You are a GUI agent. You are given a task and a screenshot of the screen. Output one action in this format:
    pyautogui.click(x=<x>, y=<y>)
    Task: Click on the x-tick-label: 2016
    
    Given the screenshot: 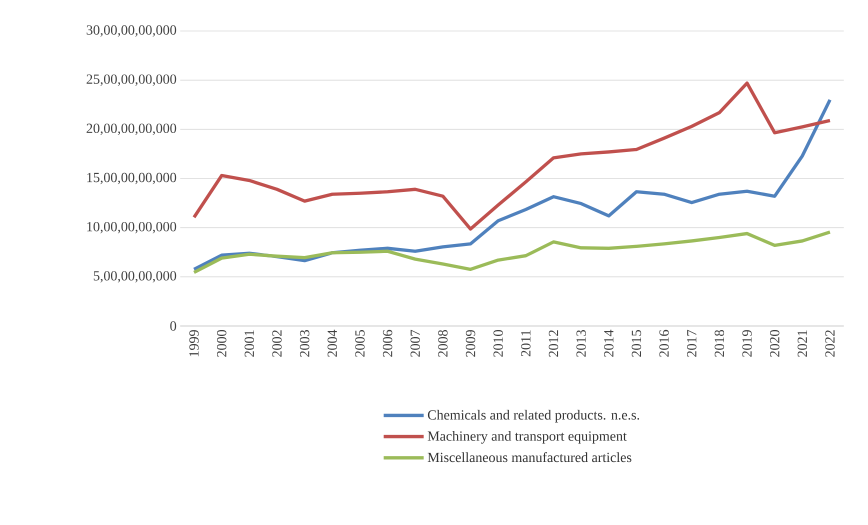 What is the action you would take?
    pyautogui.click(x=664, y=343)
    